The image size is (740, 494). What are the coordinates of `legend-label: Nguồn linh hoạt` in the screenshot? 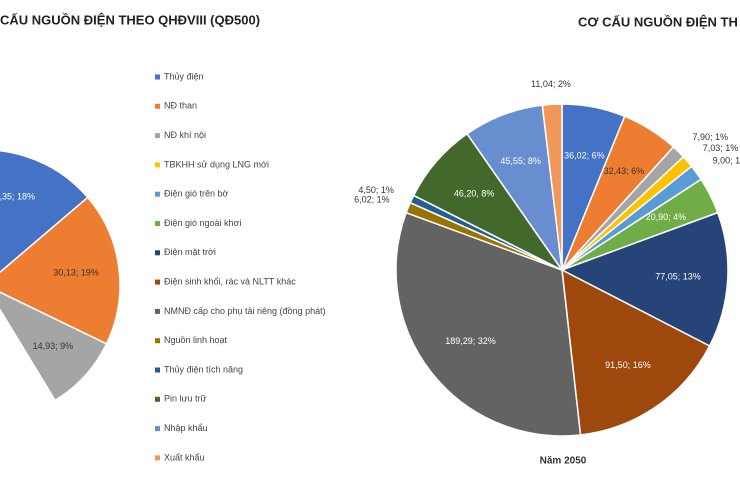 It's located at (196, 340).